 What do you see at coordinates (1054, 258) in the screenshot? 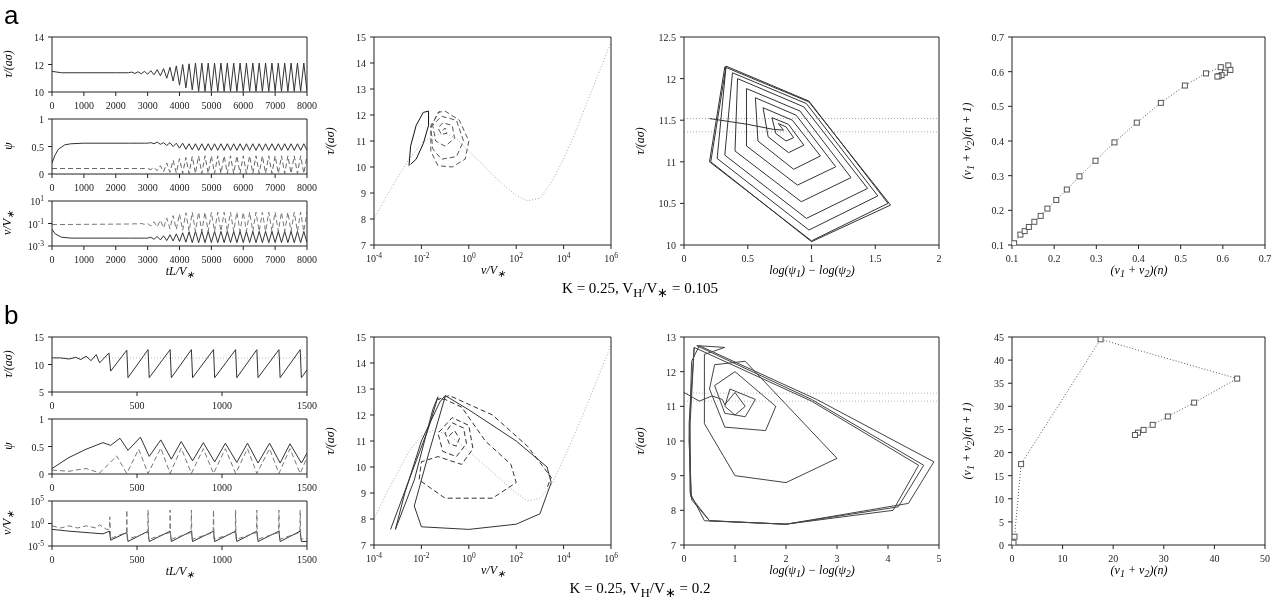
I see `x-tick-label: 0.2` at bounding box center [1054, 258].